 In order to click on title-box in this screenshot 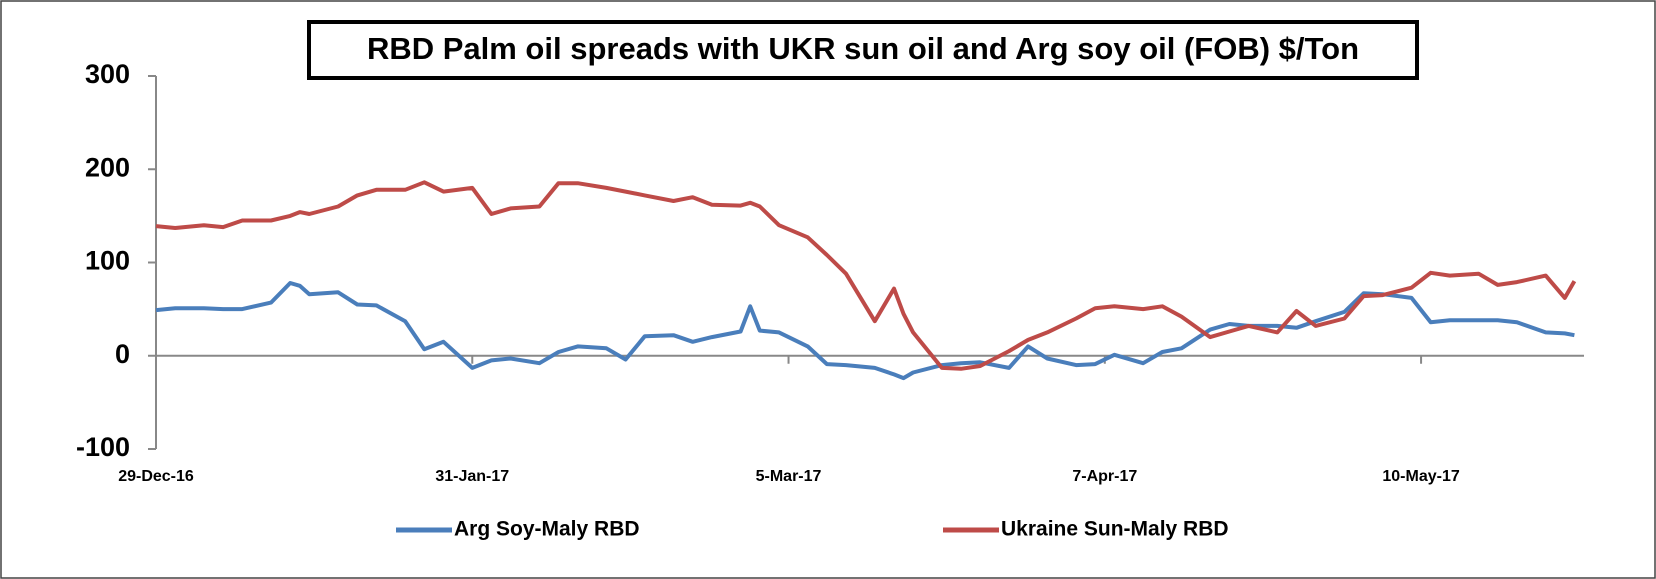, I will do `click(863, 50)`.